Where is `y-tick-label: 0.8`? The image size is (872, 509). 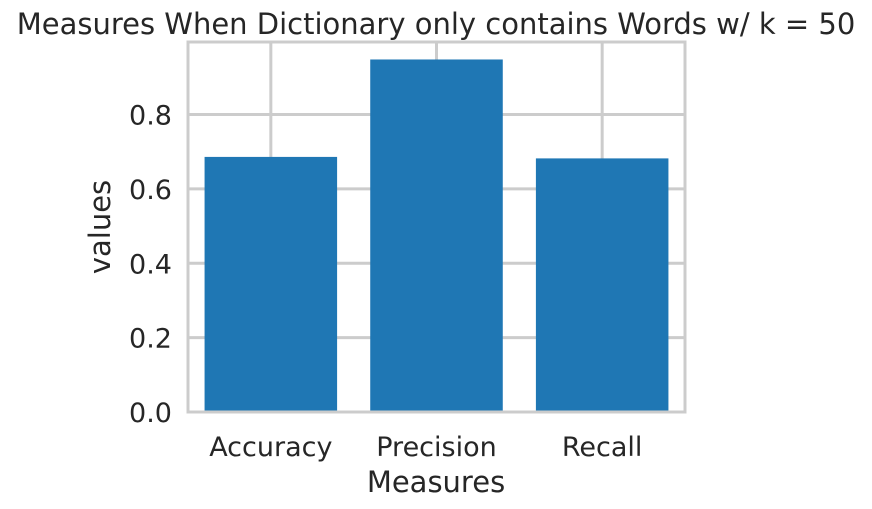 y-tick-label: 0.8 is located at coordinates (150, 116).